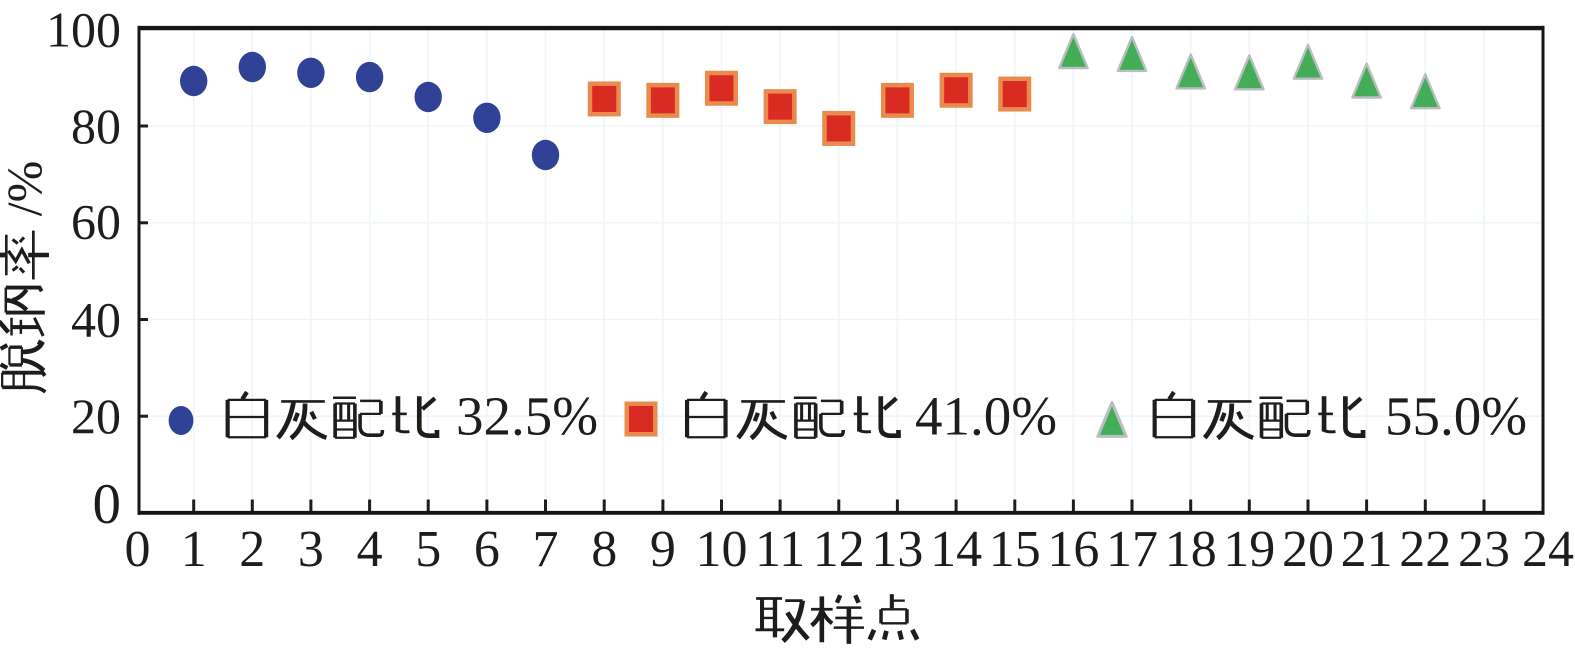  What do you see at coordinates (839, 549) in the screenshot?
I see `svg-text: 12` at bounding box center [839, 549].